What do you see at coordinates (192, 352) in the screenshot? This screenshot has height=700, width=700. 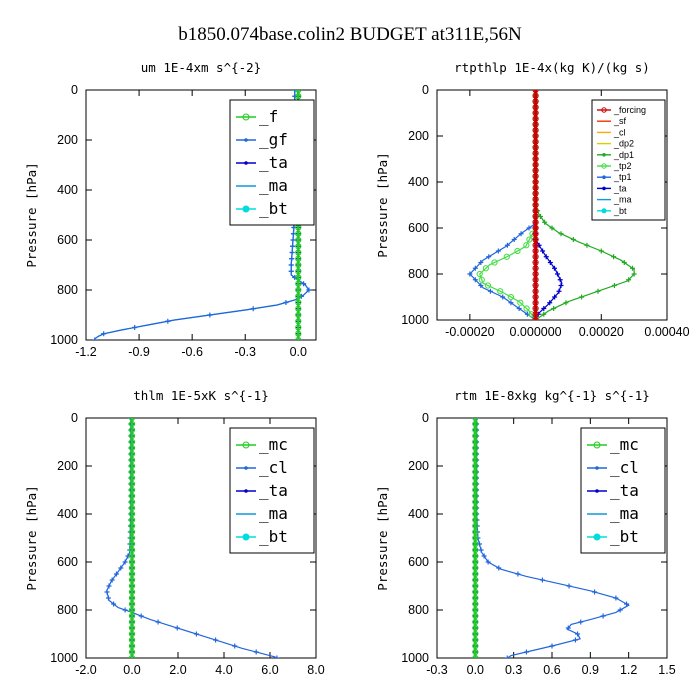 I see `x-tick-label: -0.6` at bounding box center [192, 352].